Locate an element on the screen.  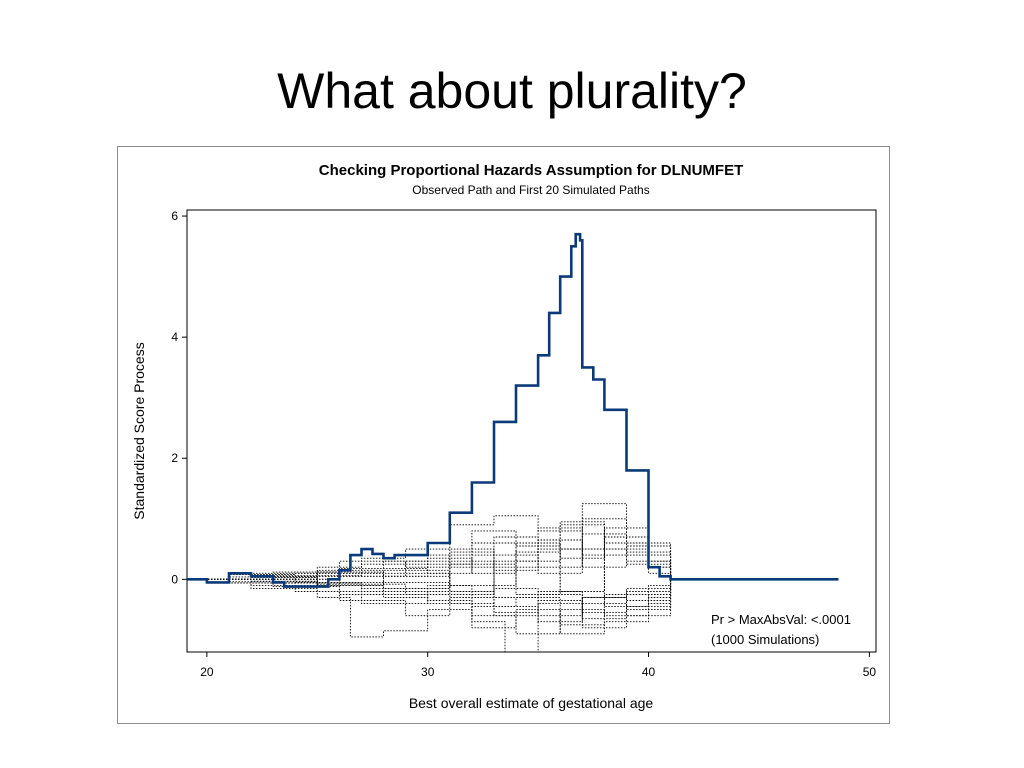
y-tick-label: 6 is located at coordinates (174, 216).